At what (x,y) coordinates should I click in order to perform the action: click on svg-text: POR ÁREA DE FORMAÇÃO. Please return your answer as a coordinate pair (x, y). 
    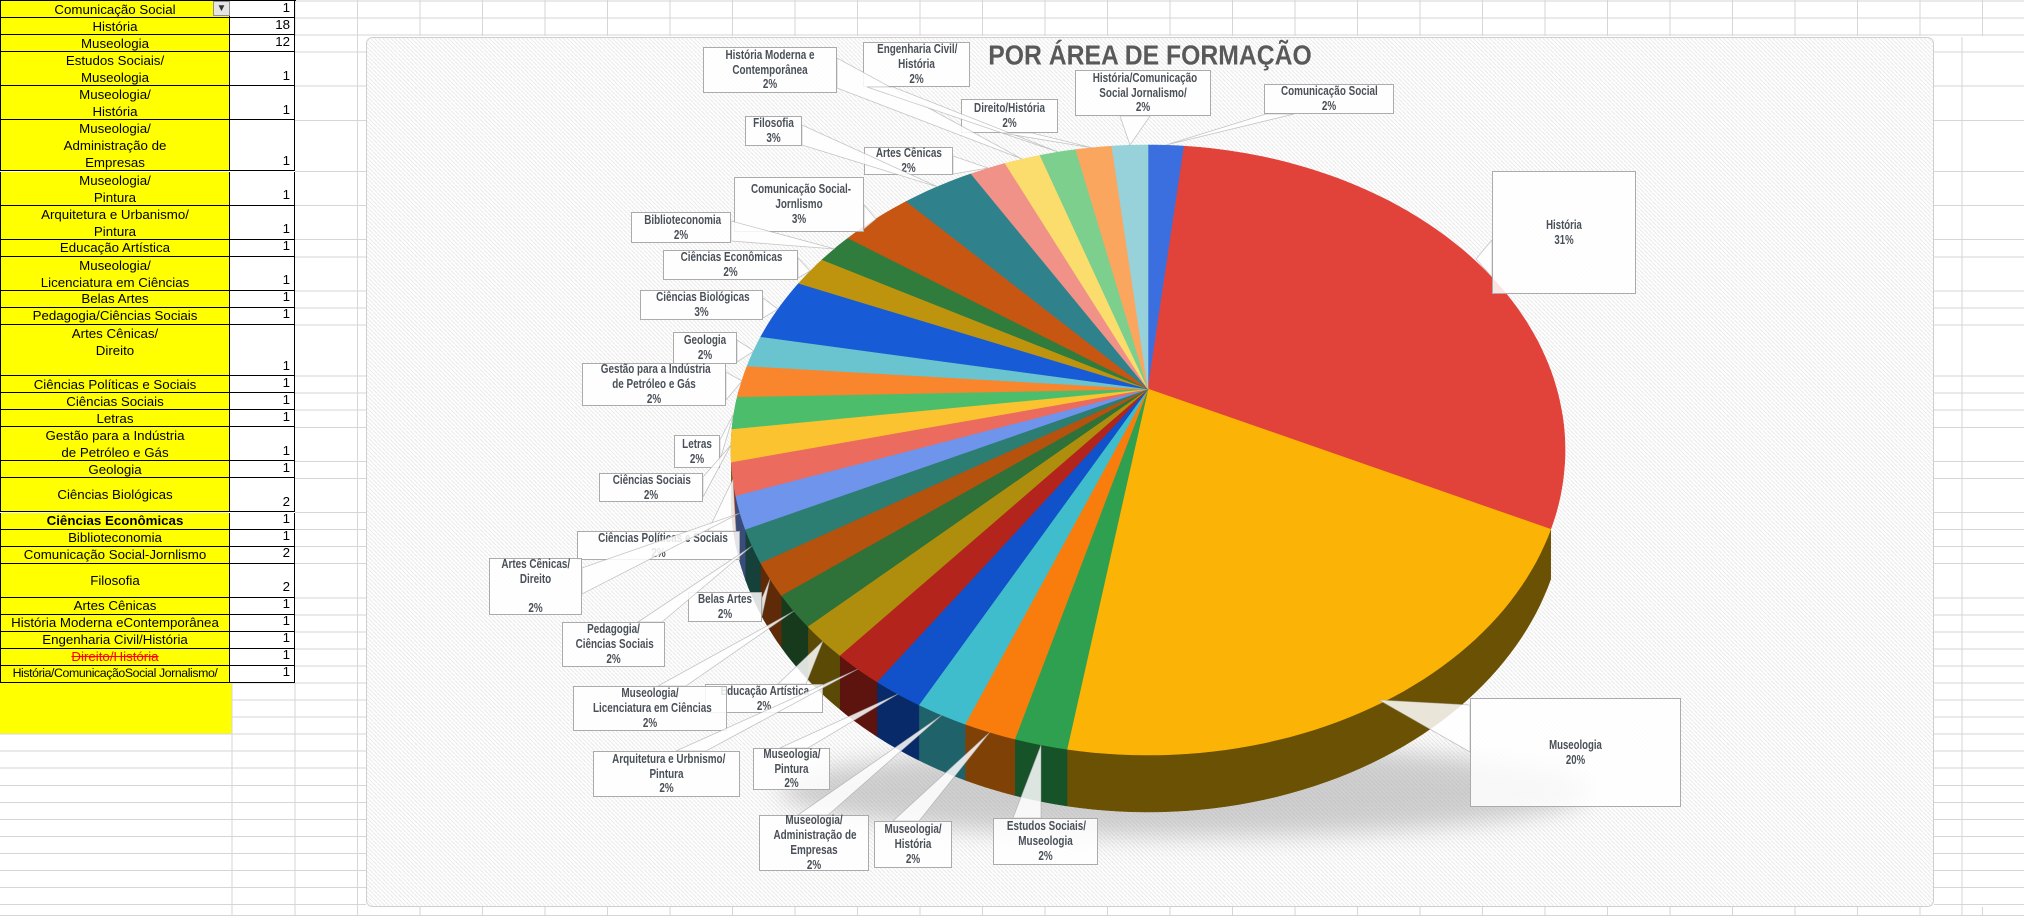
    Looking at the image, I should click on (1150, 55).